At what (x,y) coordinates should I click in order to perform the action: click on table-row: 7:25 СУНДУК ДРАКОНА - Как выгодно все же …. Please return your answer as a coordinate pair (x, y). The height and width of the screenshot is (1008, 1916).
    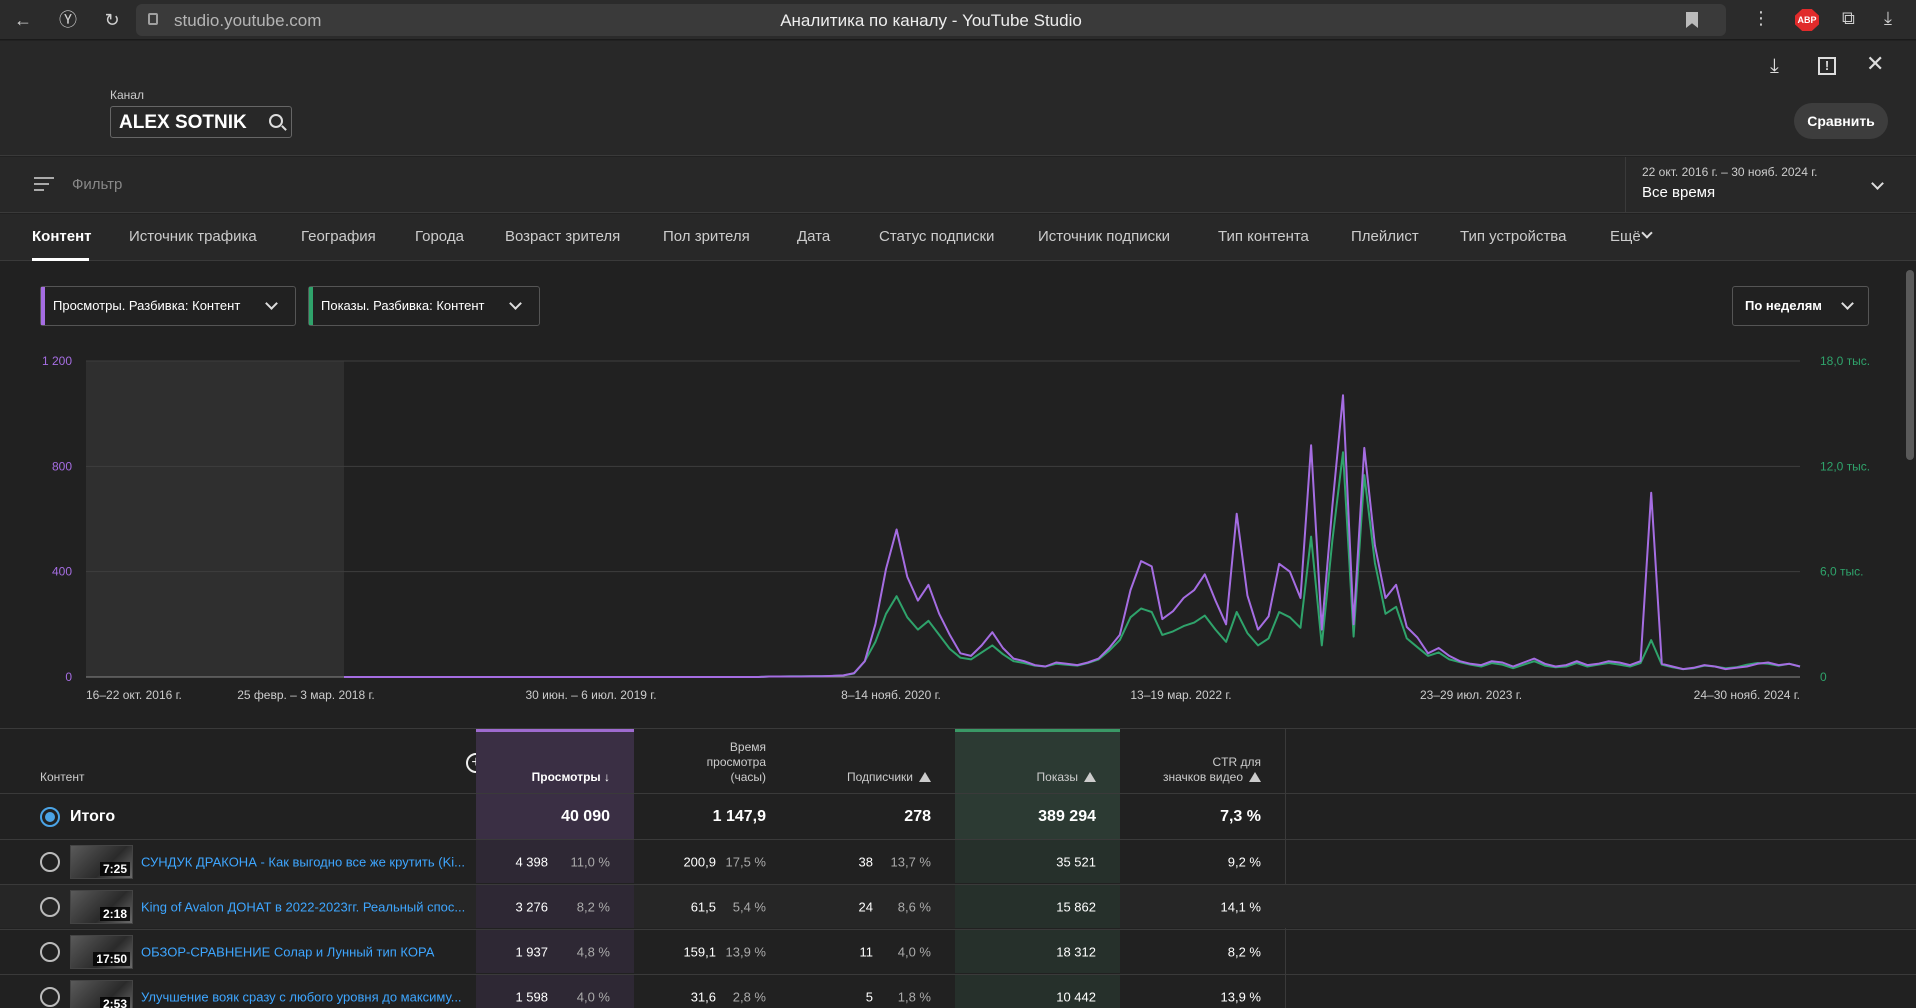
    Looking at the image, I should click on (958, 861).